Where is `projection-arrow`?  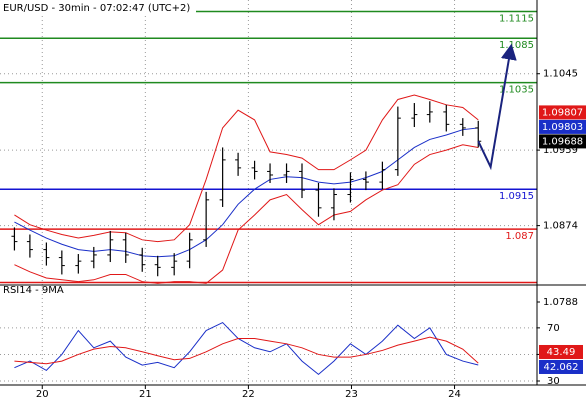
projection-arrow is located at coordinates (497, 107).